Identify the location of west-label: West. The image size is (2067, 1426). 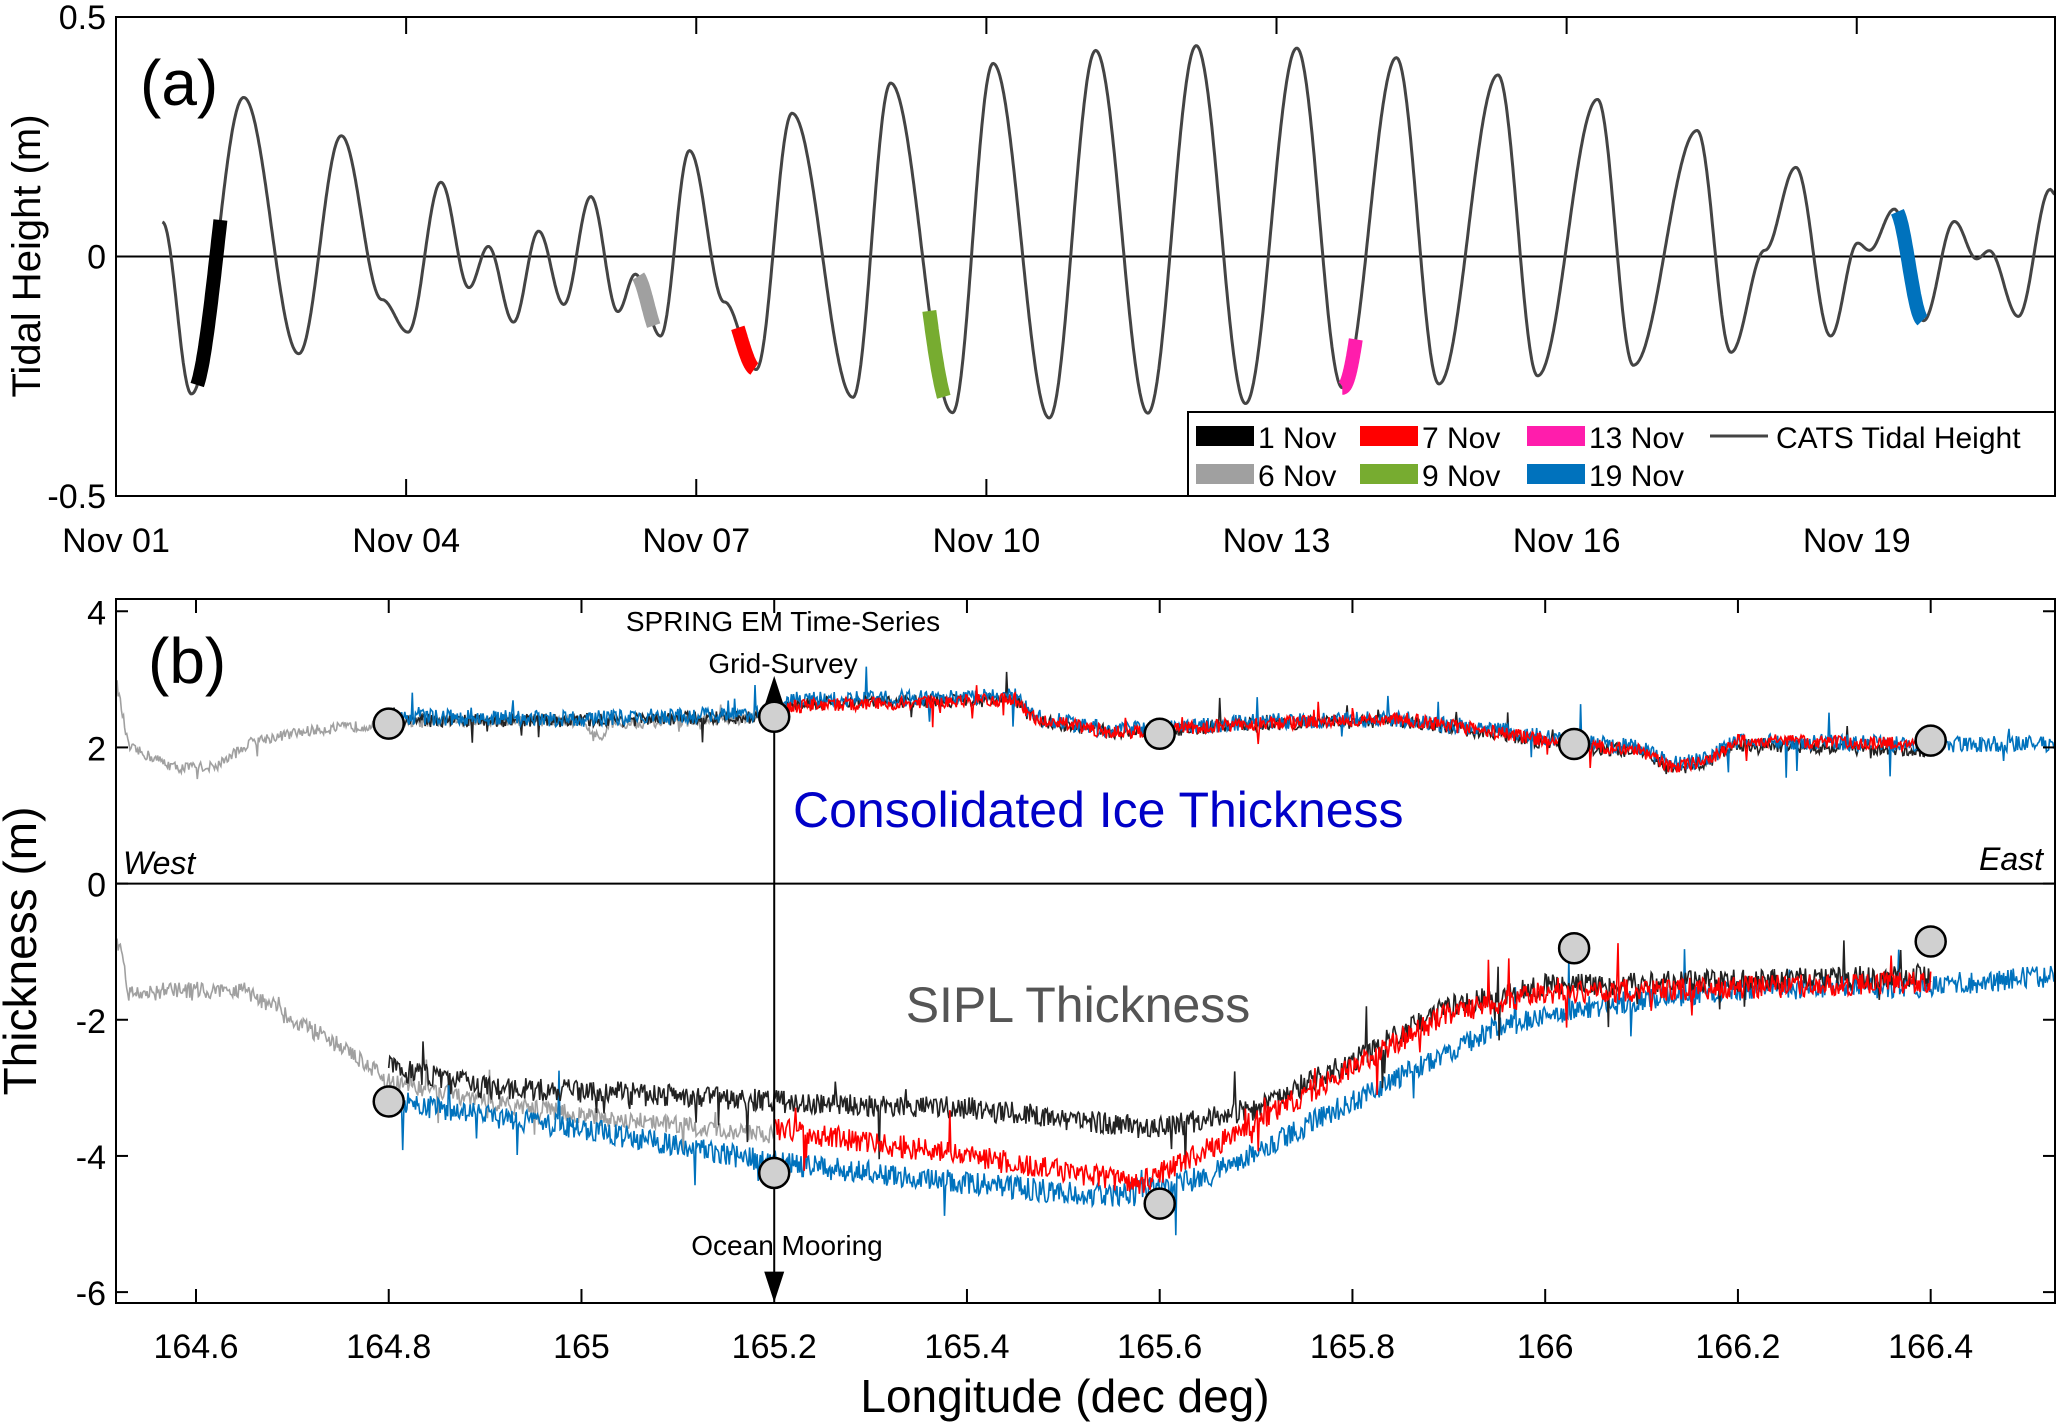
(159, 863).